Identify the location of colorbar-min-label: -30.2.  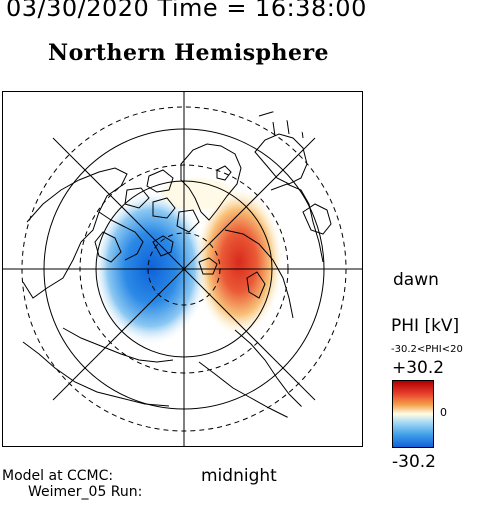
(414, 462).